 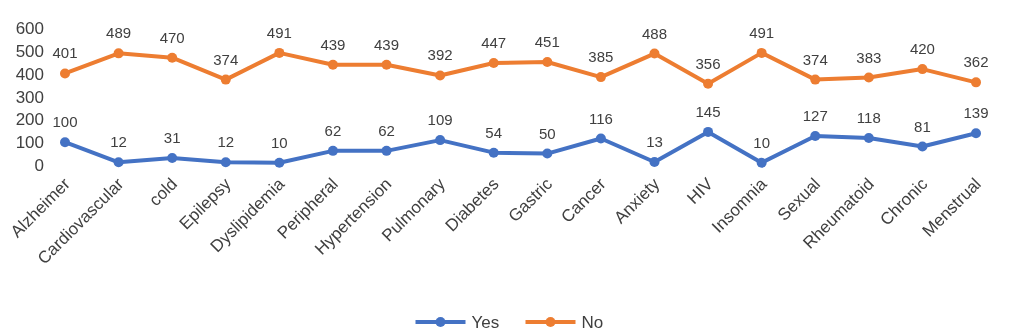 I want to click on data-label: 118, so click(x=868, y=118).